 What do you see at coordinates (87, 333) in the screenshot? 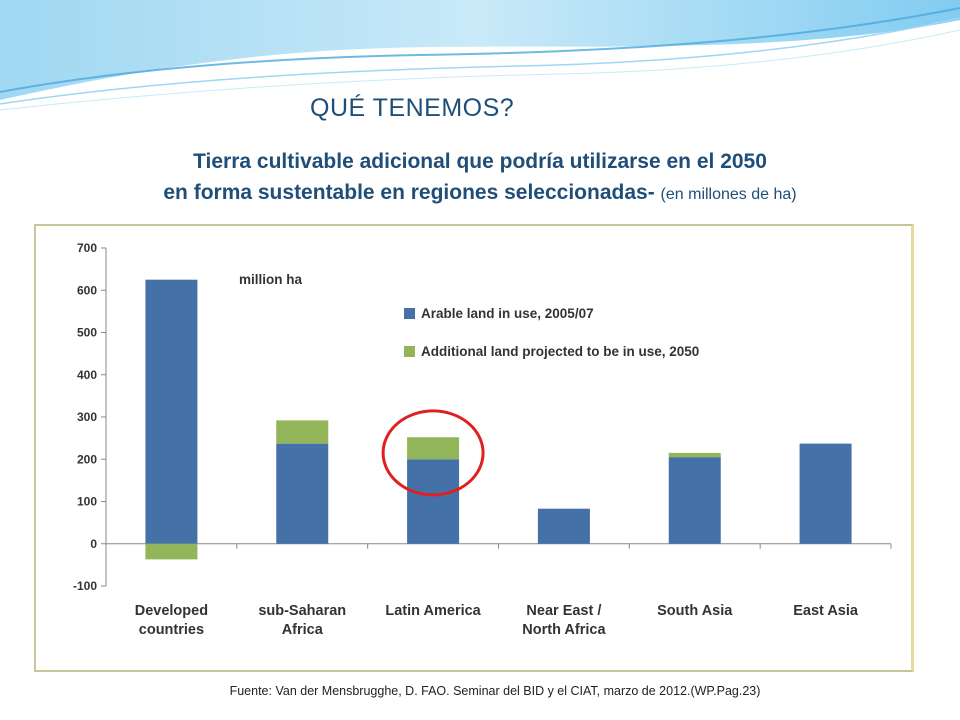
I see `y-tick-label: 500` at bounding box center [87, 333].